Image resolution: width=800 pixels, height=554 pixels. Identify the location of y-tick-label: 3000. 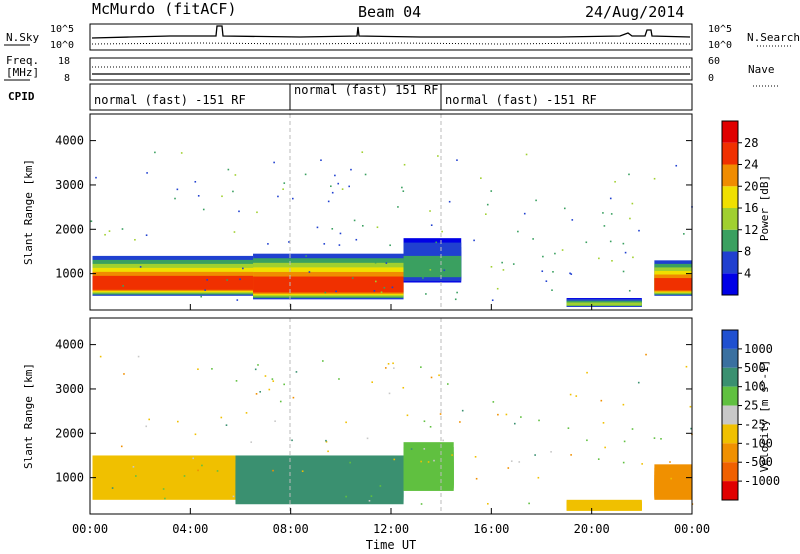
(69, 185).